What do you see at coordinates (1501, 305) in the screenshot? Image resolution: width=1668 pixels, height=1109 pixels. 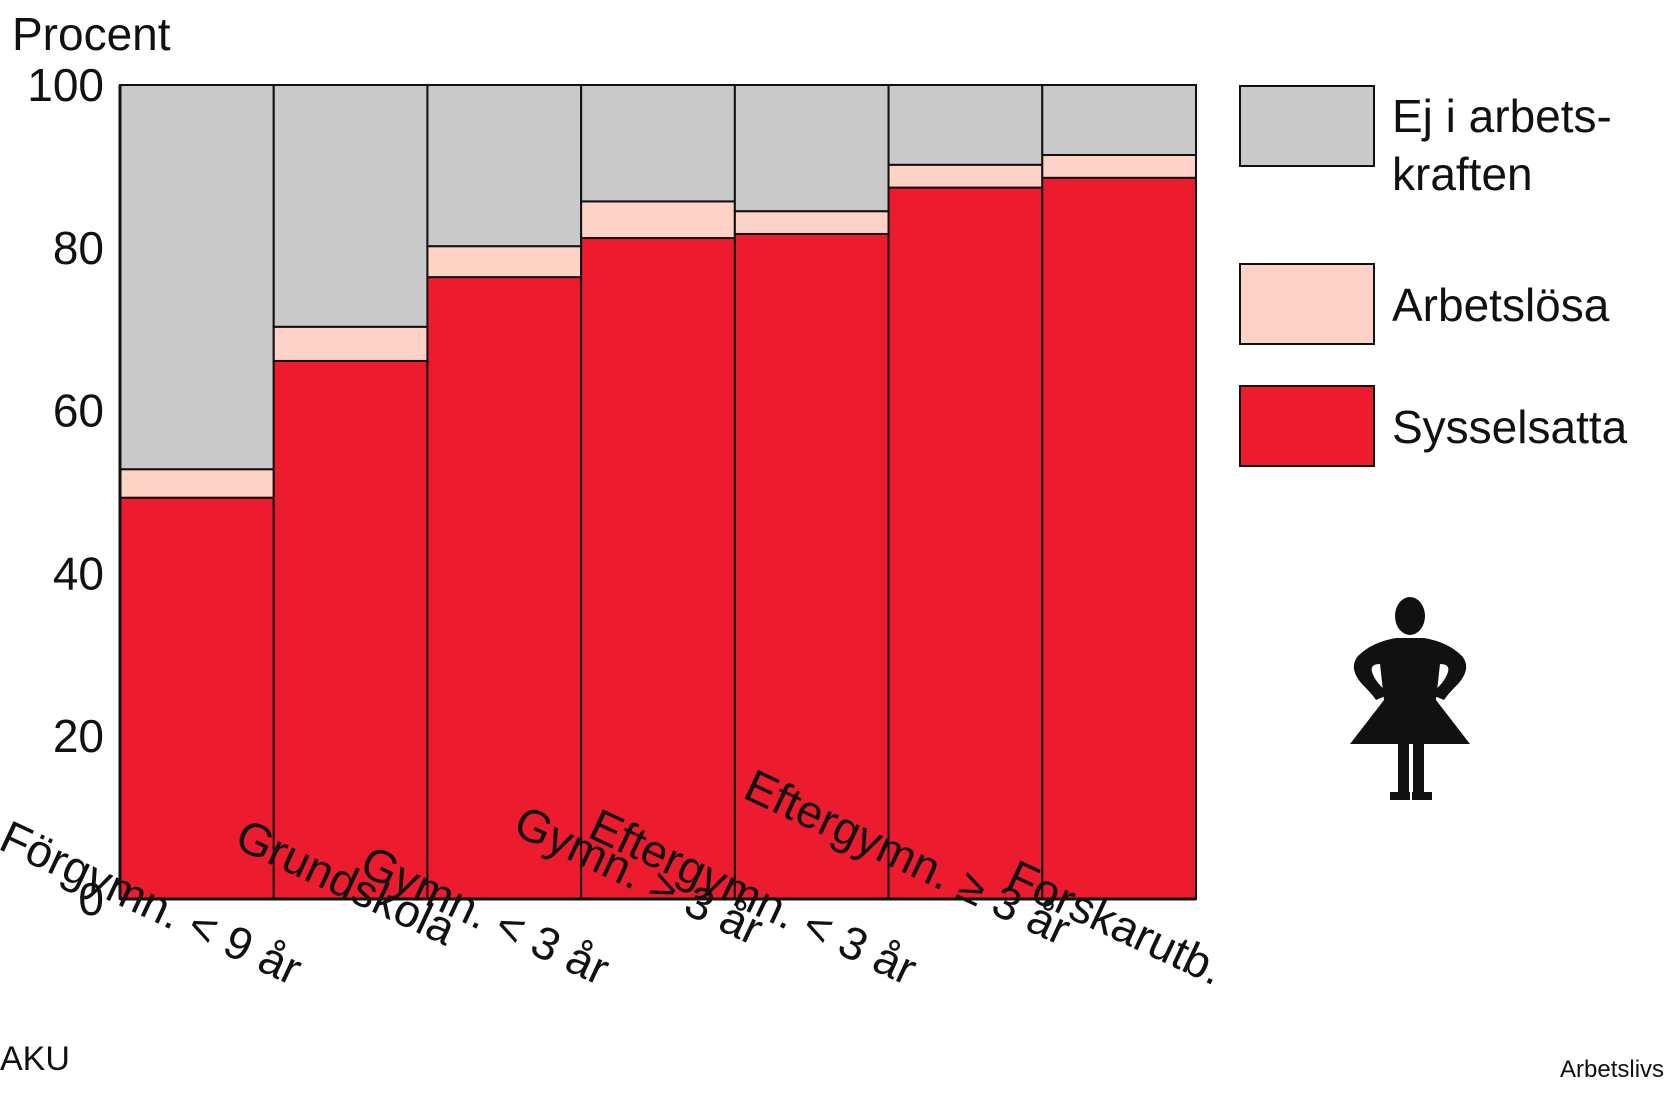 I see `legend-label: Arbetslösa` at bounding box center [1501, 305].